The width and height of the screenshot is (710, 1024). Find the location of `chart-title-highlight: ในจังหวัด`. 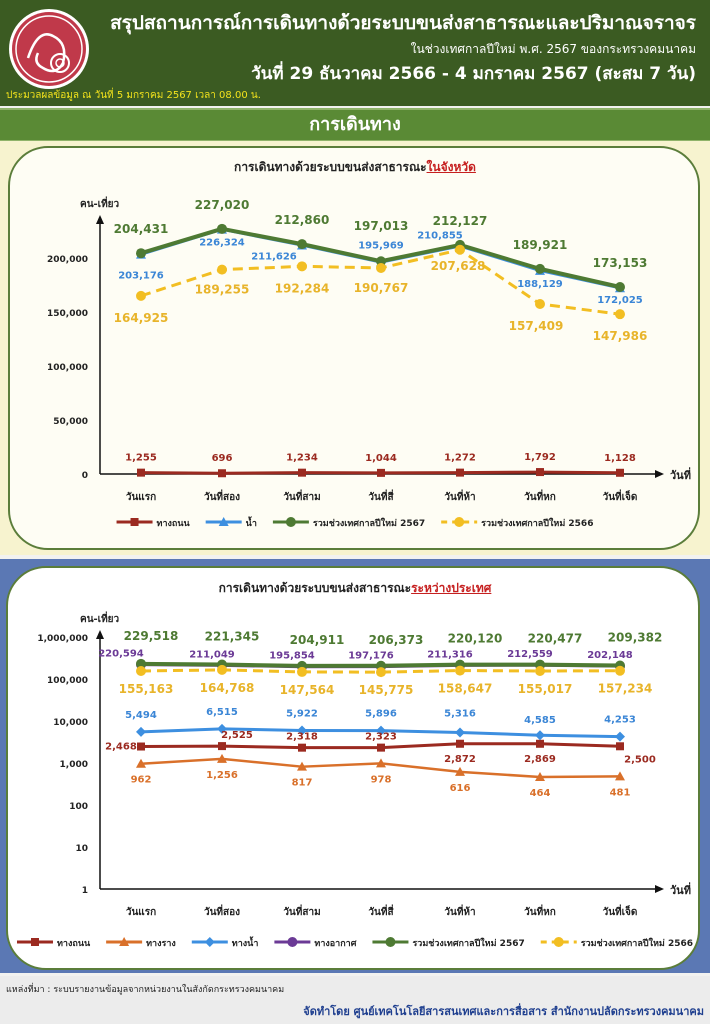

chart-title-highlight: ในจังหวัด is located at coordinates (451, 167).